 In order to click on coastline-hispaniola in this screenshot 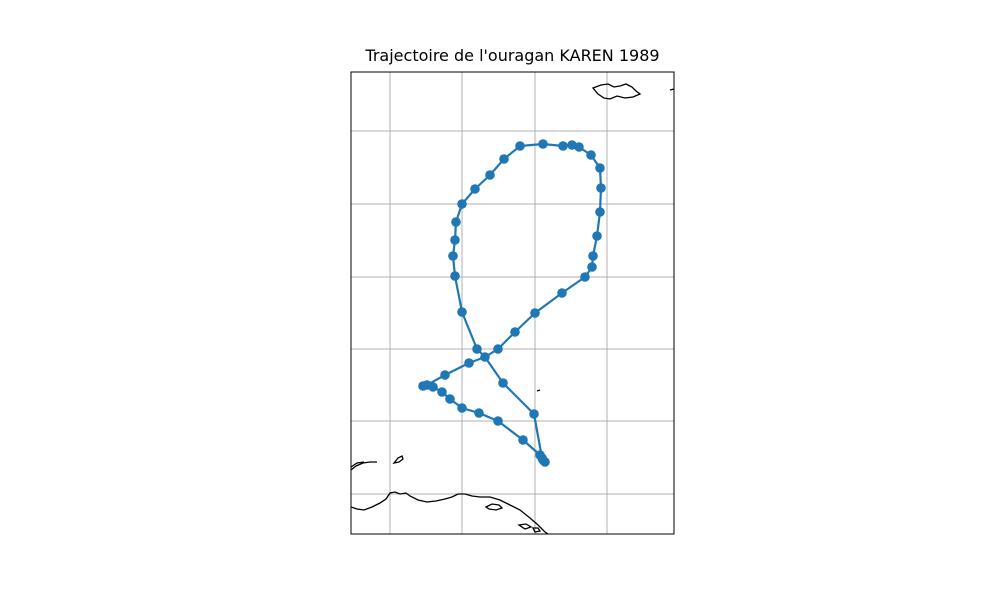, I will do `click(450, 512)`.